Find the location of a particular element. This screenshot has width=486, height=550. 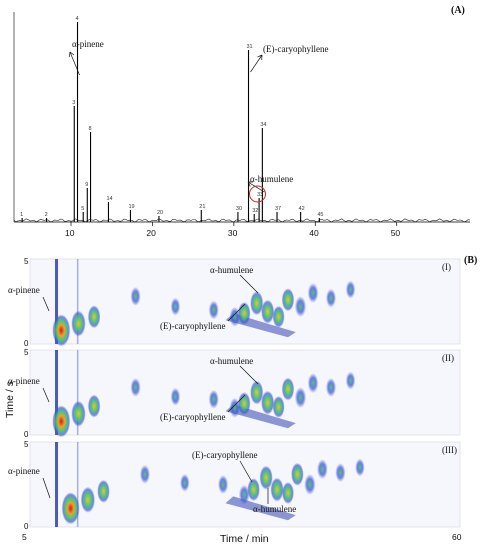

peak-label-5: 5 is located at coordinates (82, 209).